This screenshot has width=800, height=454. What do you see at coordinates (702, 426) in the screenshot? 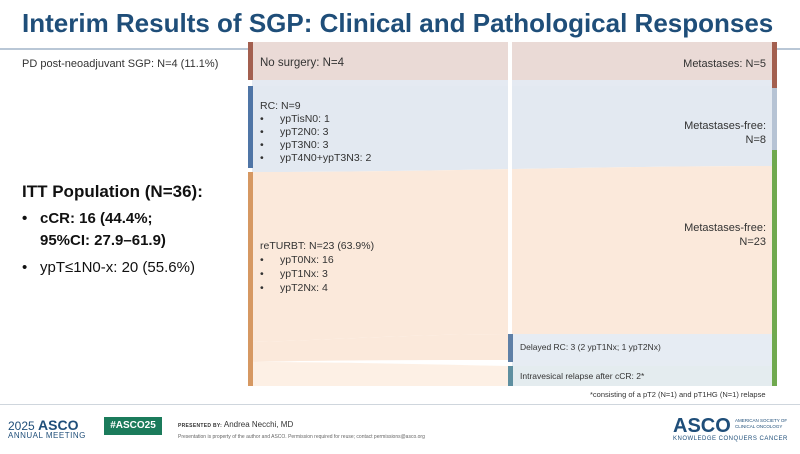
I see `asco-logo: ASCO` at bounding box center [702, 426].